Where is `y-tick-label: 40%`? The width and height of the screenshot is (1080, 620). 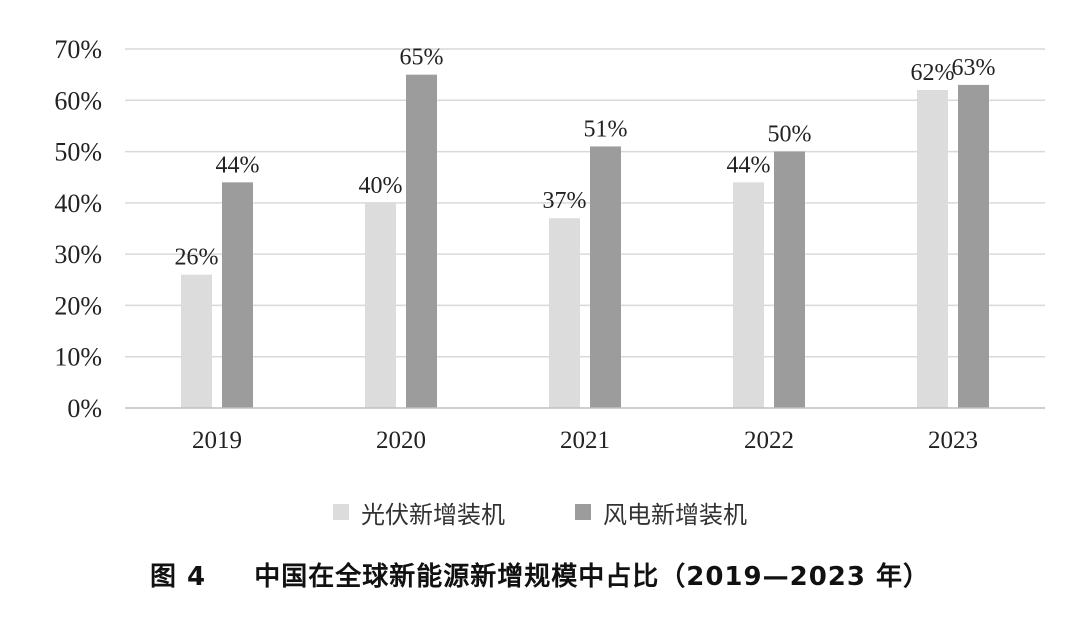 y-tick-label: 40% is located at coordinates (78, 203).